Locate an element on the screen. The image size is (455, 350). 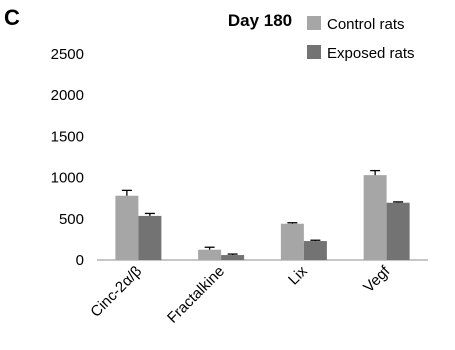
legend-swatch-exposed is located at coordinates (314, 52).